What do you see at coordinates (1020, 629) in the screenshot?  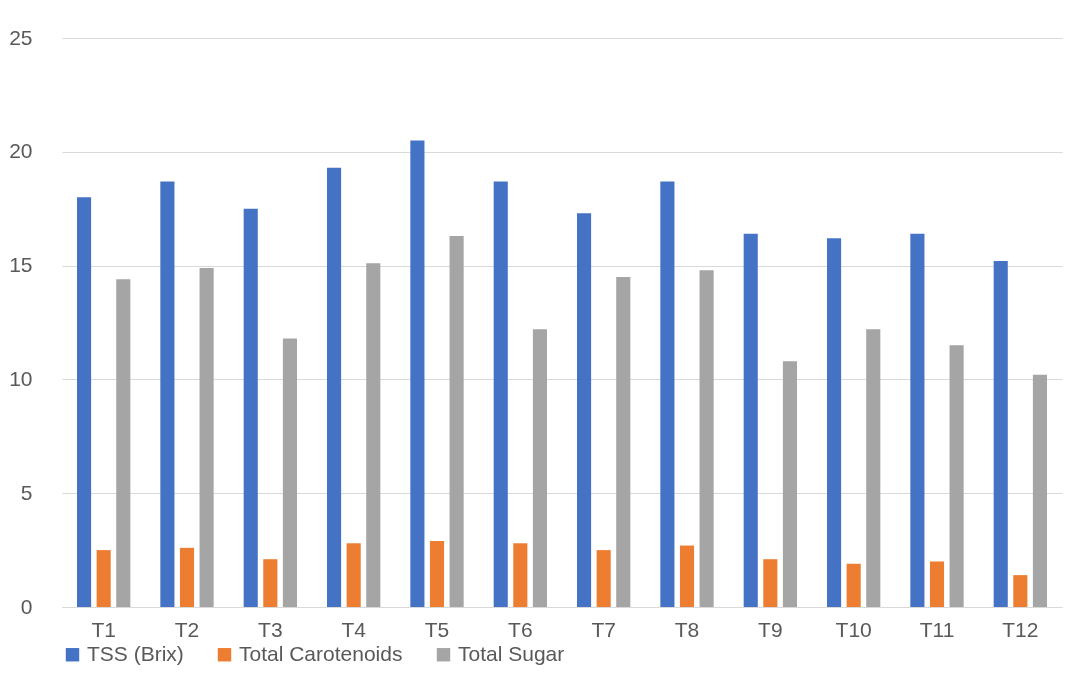 I see `x-tick-label: T12` at bounding box center [1020, 629].